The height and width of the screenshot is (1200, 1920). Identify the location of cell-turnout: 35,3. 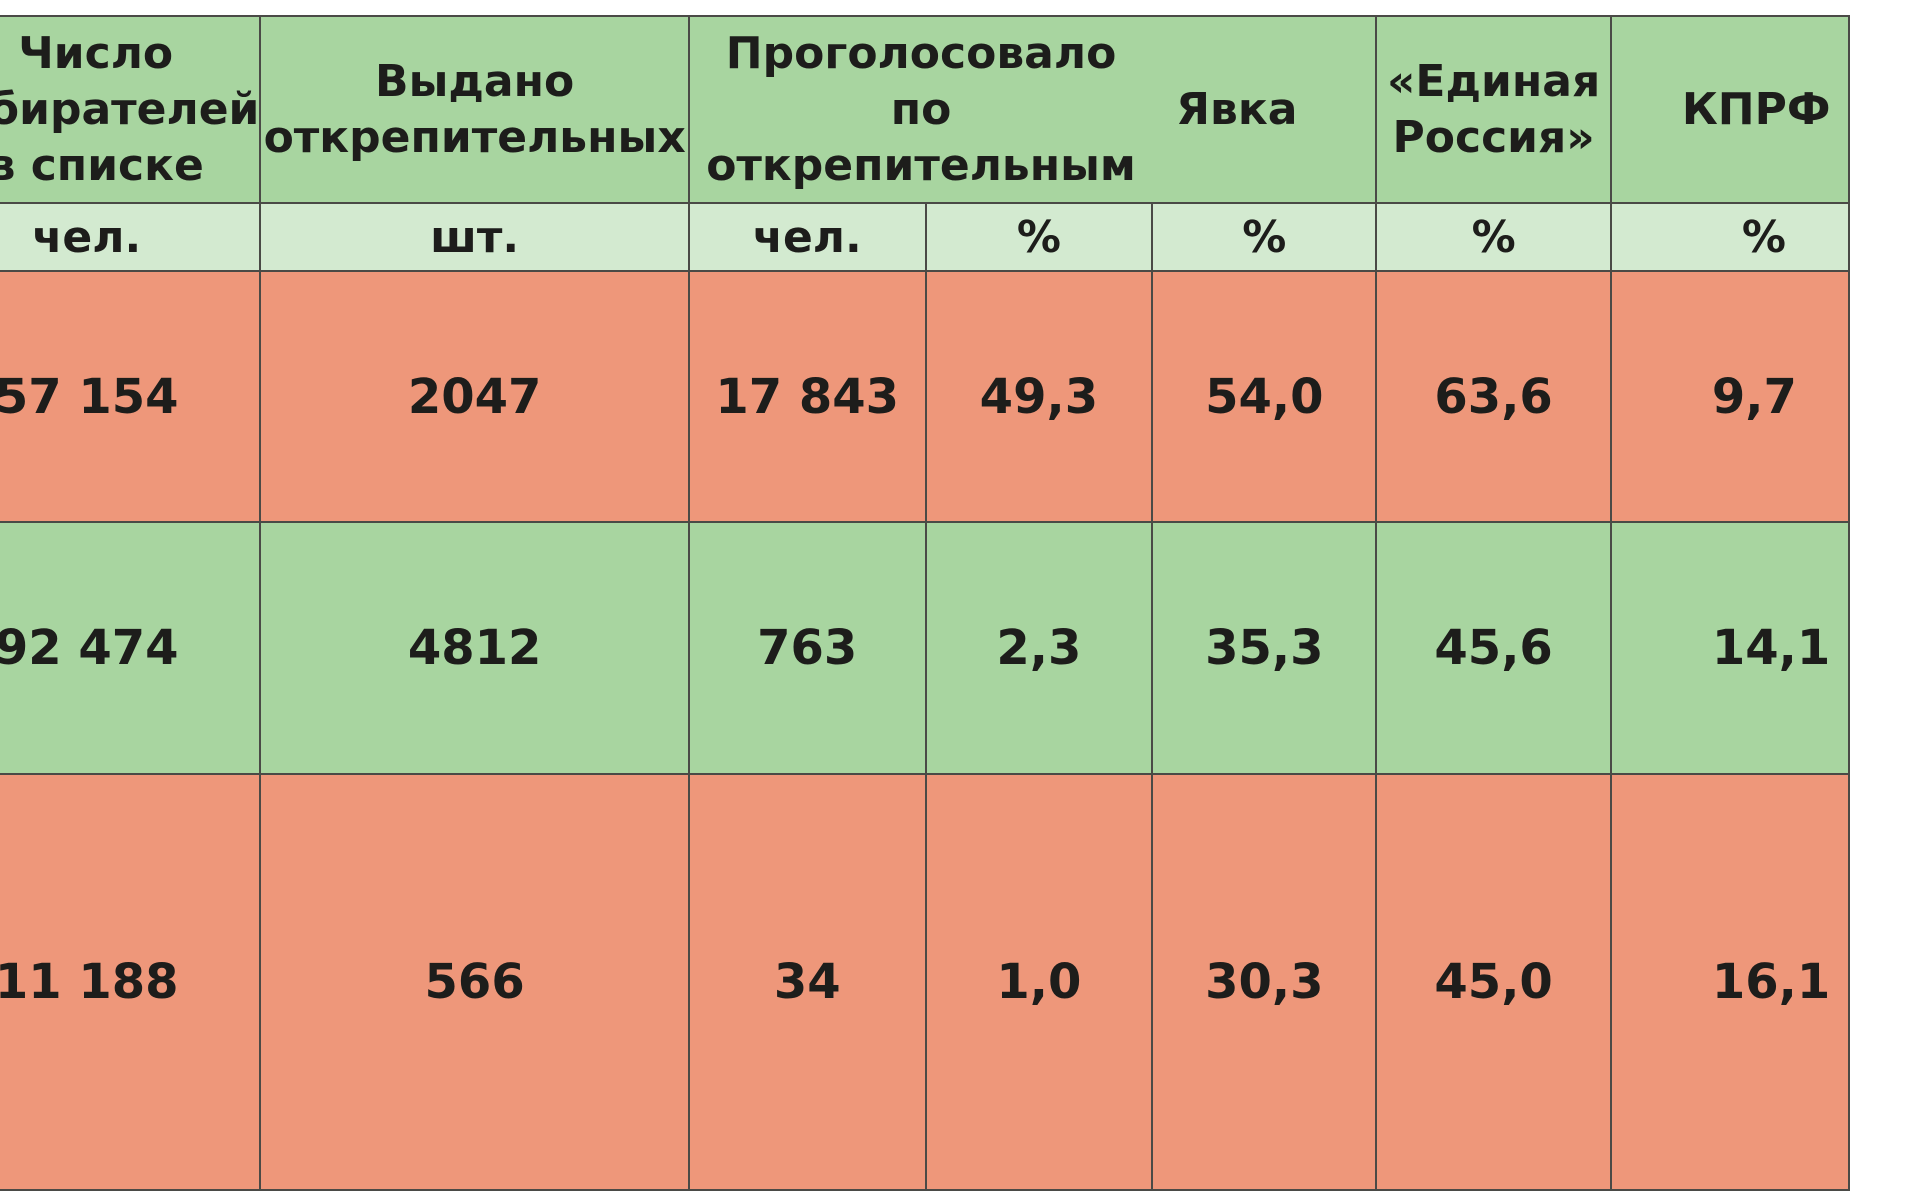
(1264, 648).